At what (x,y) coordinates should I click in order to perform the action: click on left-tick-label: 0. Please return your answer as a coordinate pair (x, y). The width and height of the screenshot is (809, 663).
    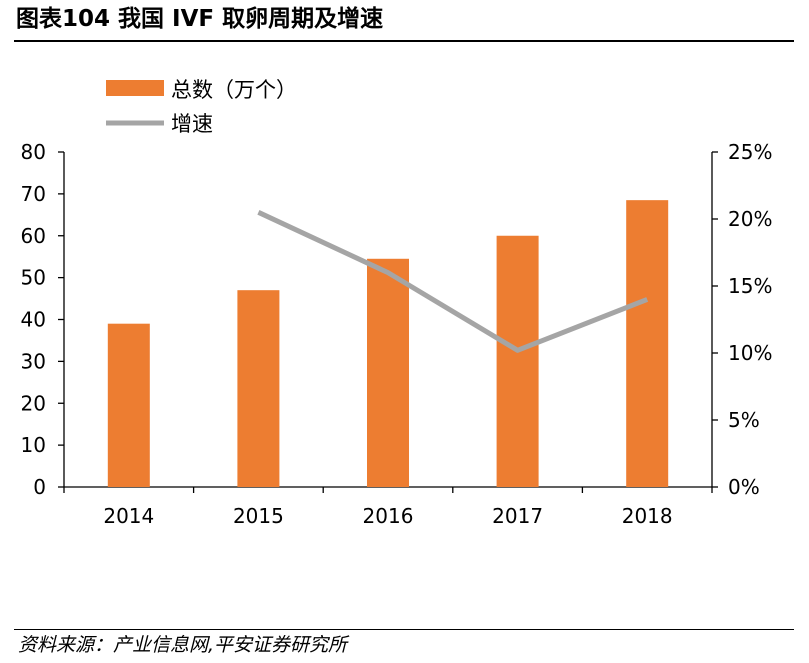
    Looking at the image, I should click on (39, 487).